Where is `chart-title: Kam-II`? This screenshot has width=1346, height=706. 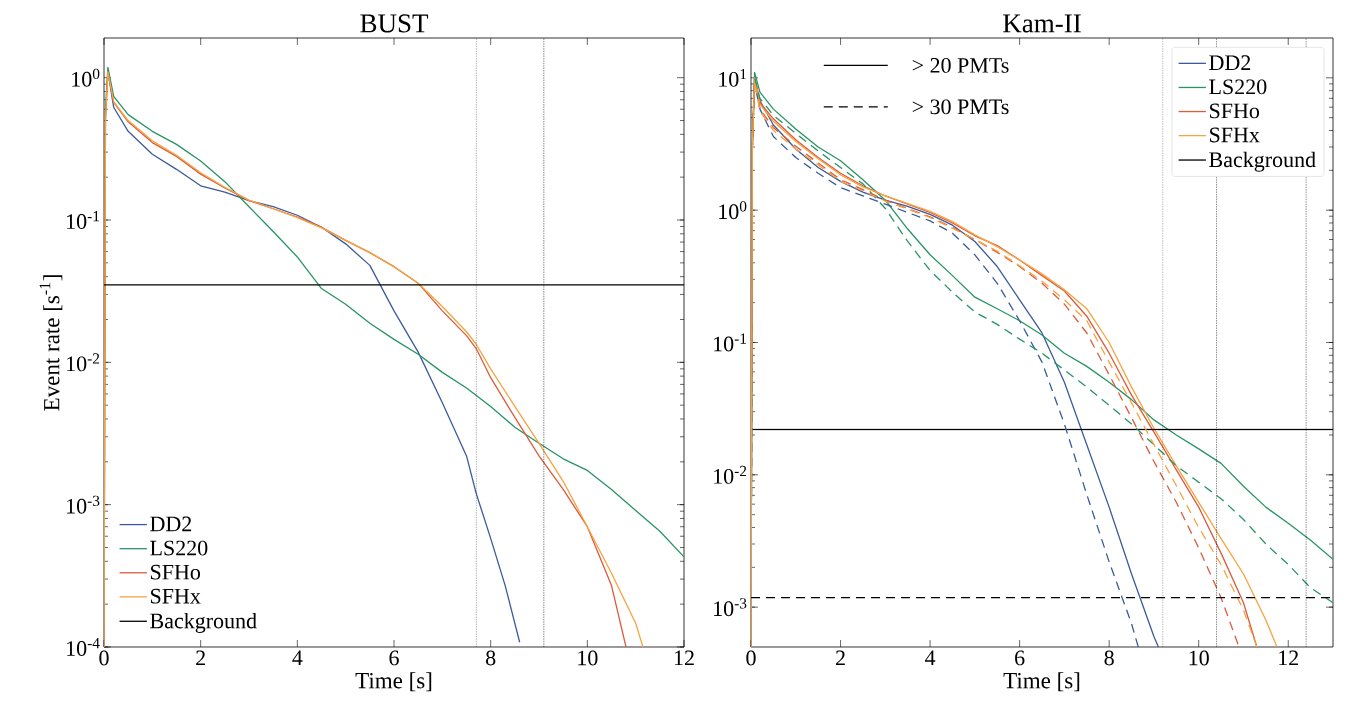 chart-title: Kam-II is located at coordinates (1042, 23).